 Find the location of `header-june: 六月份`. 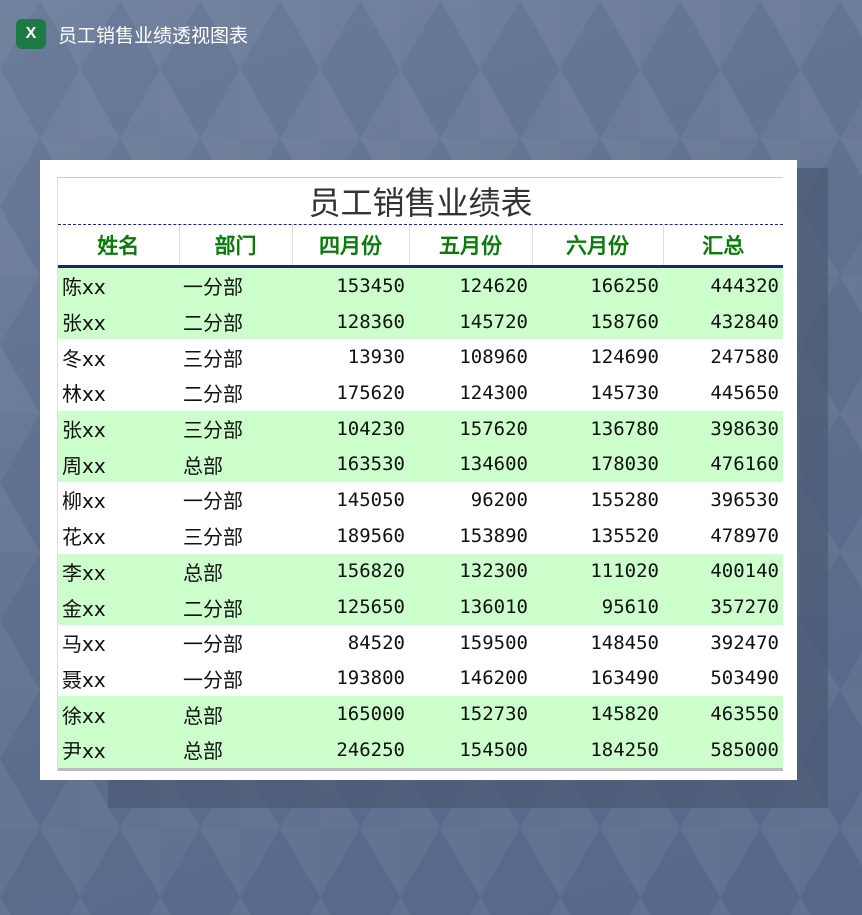

header-june: 六月份 is located at coordinates (598, 246).